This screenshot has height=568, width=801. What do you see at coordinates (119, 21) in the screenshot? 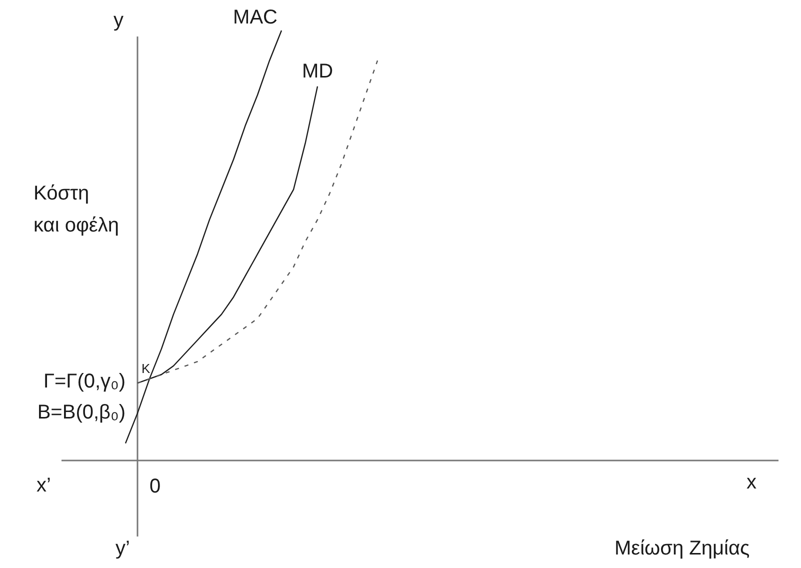
I see `annotation: y` at bounding box center [119, 21].